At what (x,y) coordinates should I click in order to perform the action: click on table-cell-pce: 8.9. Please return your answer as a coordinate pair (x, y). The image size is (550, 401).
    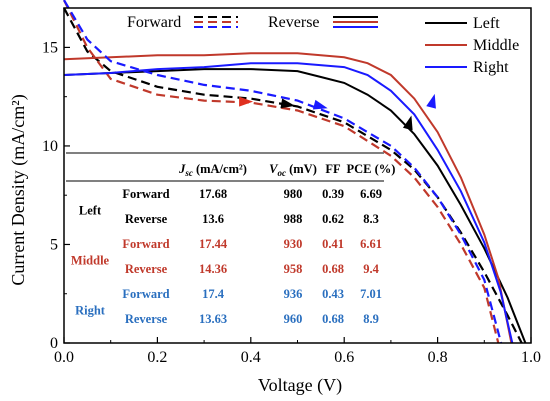
    Looking at the image, I should click on (371, 319).